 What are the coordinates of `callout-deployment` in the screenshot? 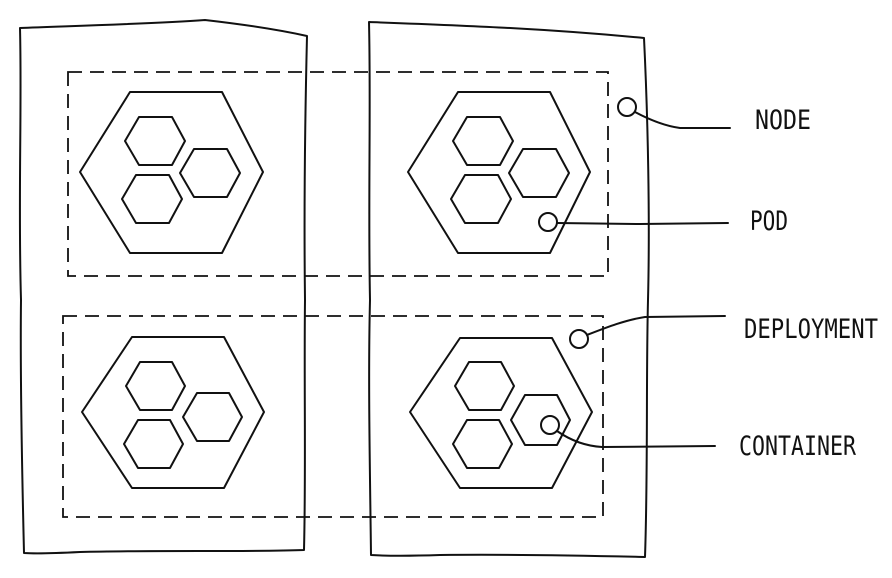 It's located at (647, 332).